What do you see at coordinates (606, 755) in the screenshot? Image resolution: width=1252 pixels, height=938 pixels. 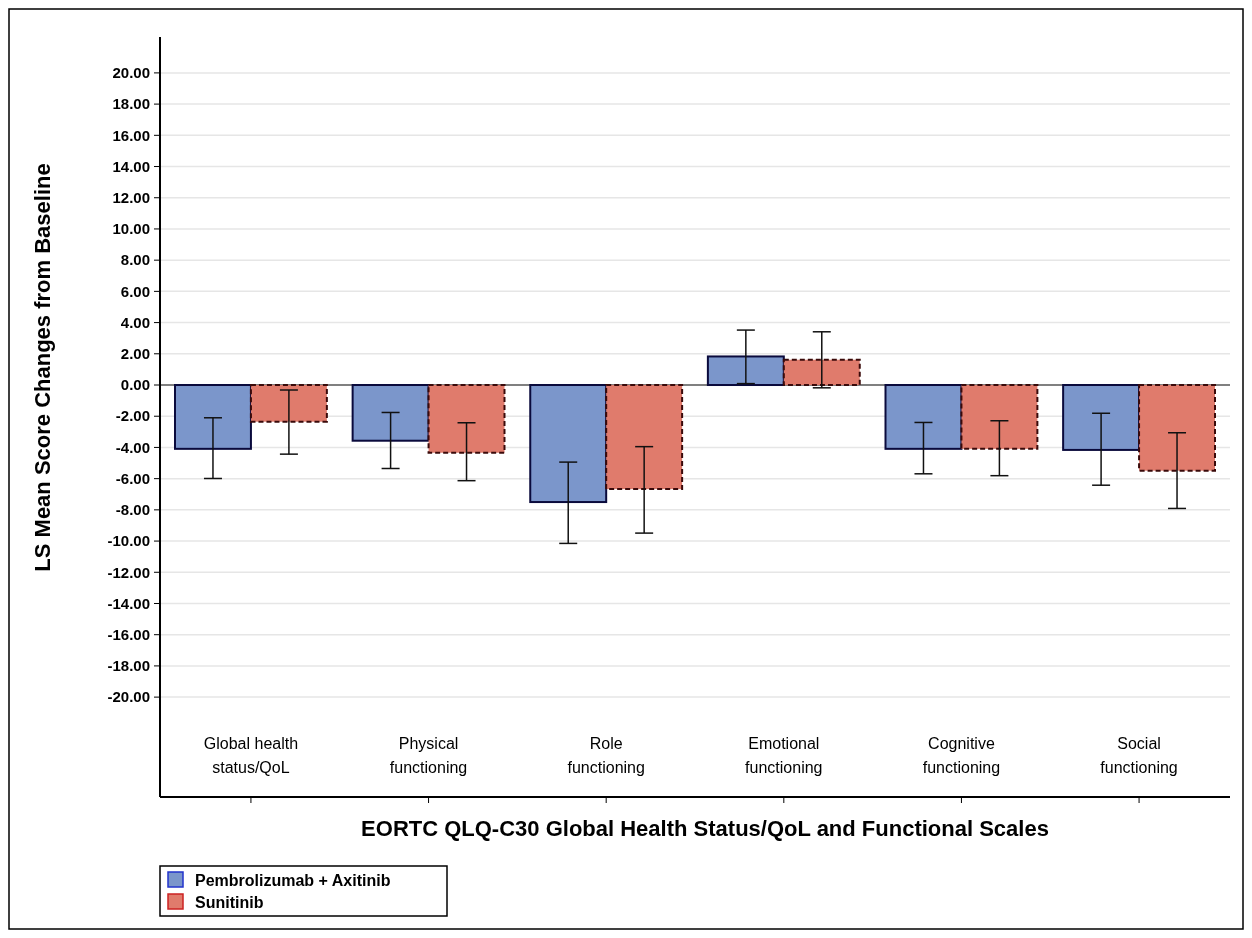 I see `x-tick-label: Role functioning` at bounding box center [606, 755].